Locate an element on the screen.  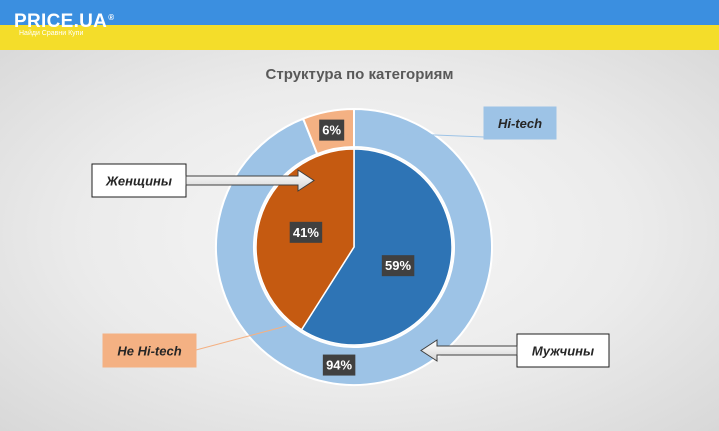
data-label-hi-tech-text: 94% is located at coordinates (339, 365).